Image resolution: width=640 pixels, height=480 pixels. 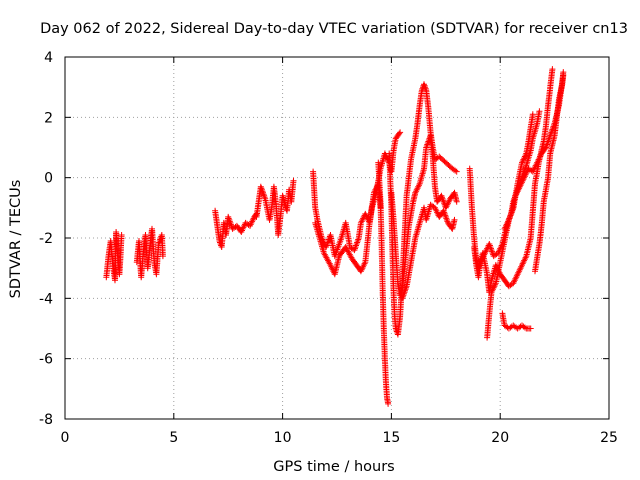 I want to click on y-tick-label: -2, so click(x=46, y=239).